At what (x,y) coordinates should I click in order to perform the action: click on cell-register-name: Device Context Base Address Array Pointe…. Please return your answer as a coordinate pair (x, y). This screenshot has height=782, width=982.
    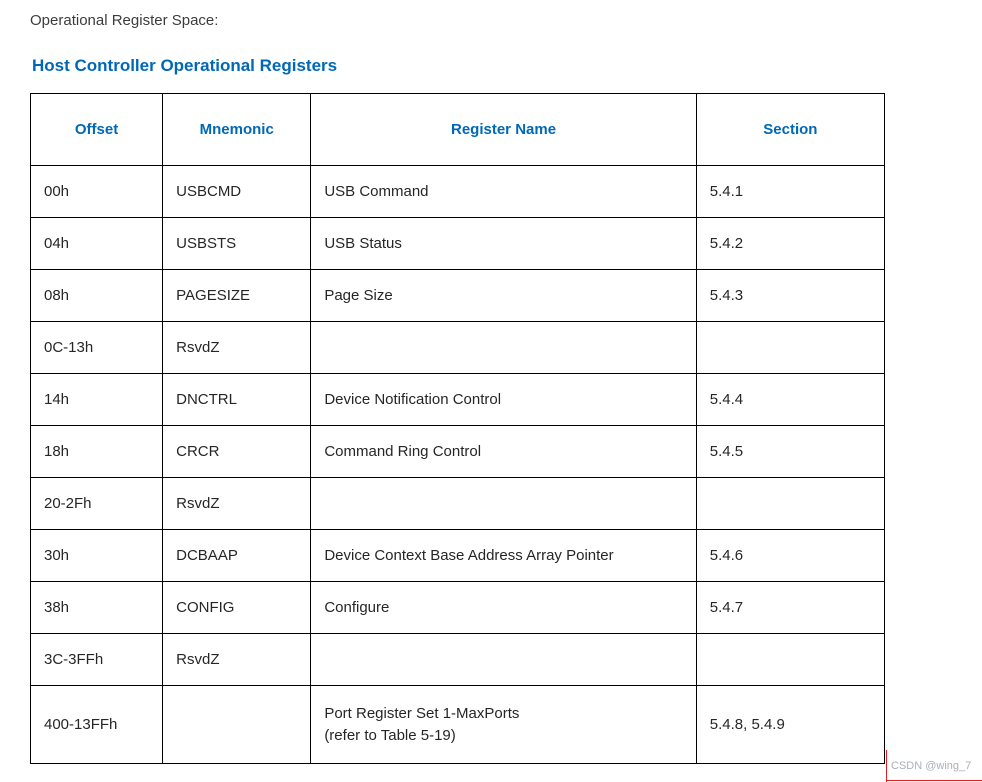
    Looking at the image, I should click on (503, 555).